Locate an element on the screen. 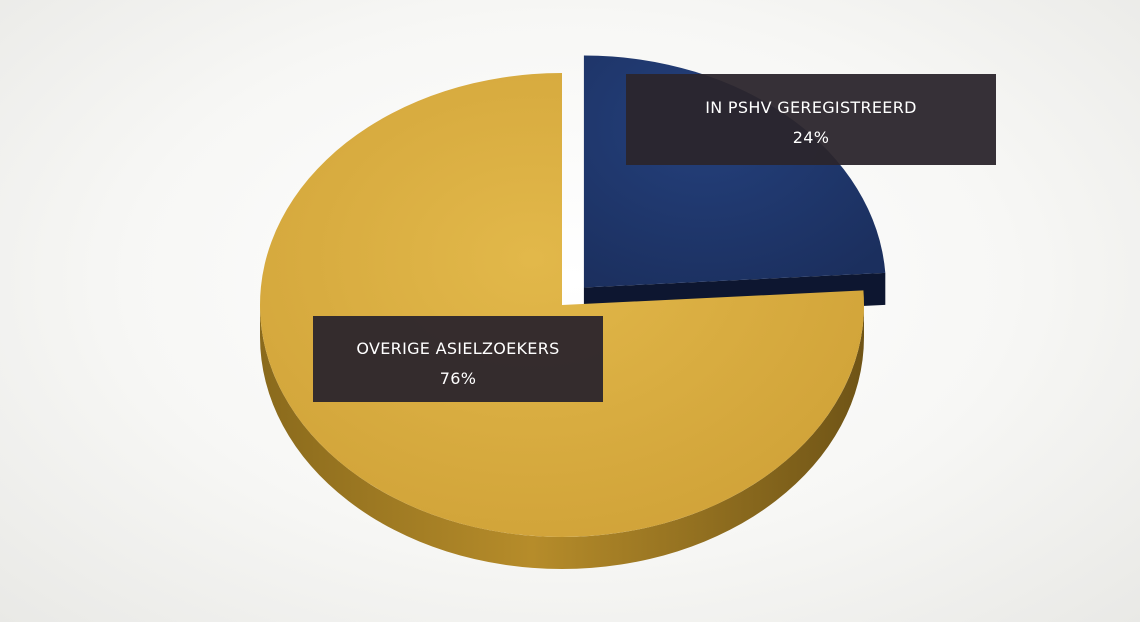 The width and height of the screenshot is (1140, 622). label-box-in-pshv: IN PSHV GEREGISTREERD 24% is located at coordinates (811, 119).